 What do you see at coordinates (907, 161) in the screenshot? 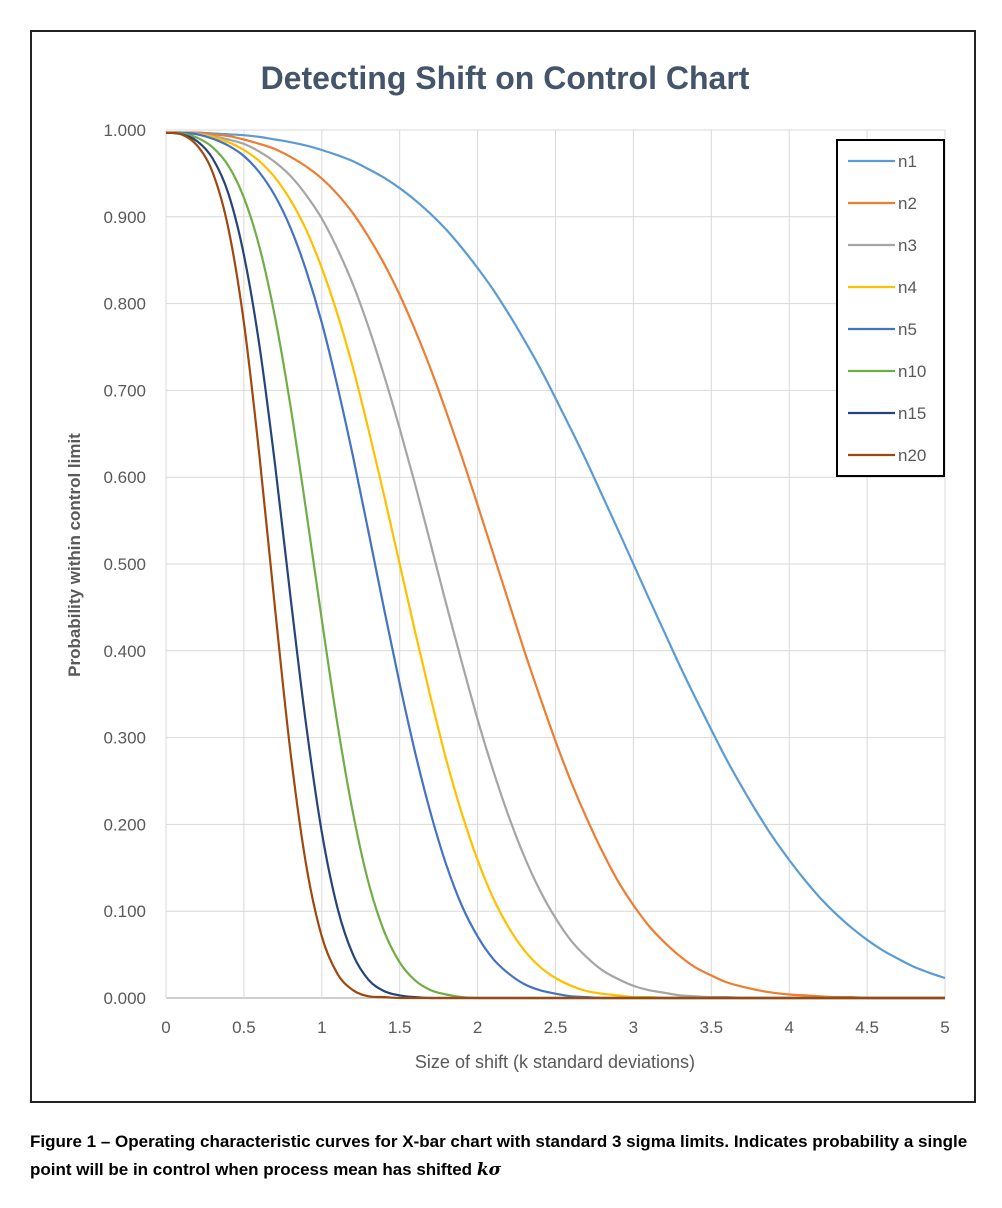
I see `legend-label-n1: n1` at bounding box center [907, 161].